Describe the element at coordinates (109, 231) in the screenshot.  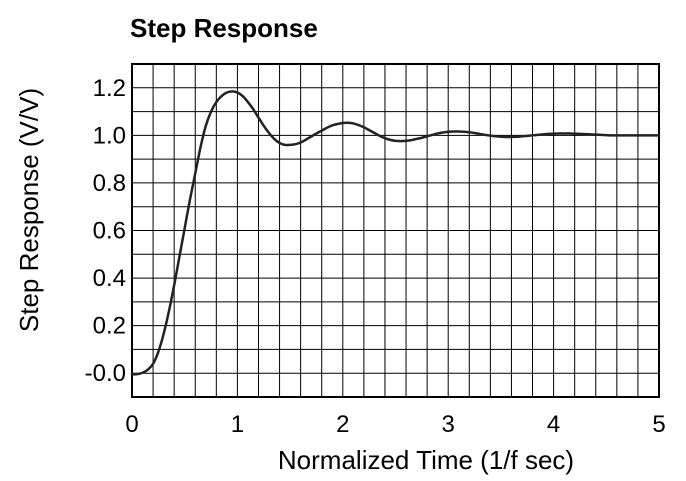
I see `y-tick-label: 0.6` at that location.